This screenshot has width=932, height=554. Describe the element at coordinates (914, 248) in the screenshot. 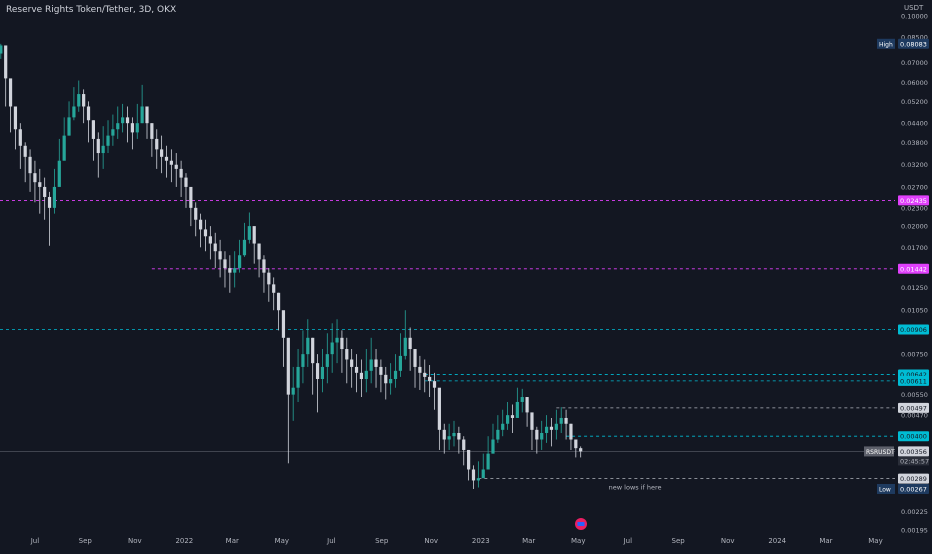

I see `price-tick-label: 0.01700` at that location.